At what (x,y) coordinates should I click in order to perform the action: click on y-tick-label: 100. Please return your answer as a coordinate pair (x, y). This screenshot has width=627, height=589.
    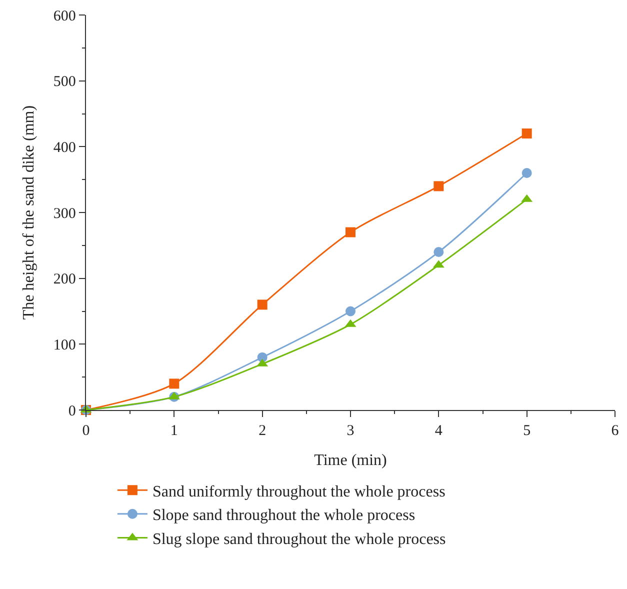
    Looking at the image, I should click on (64, 345).